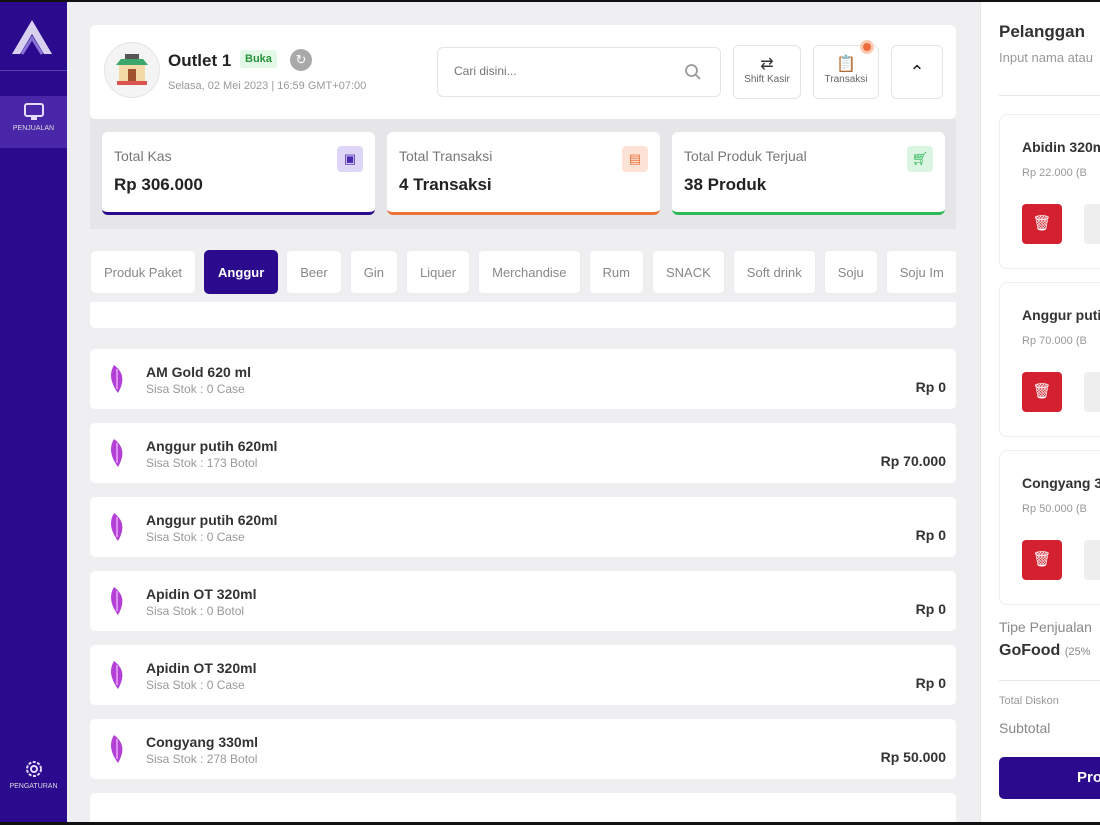 This screenshot has width=1100, height=825. What do you see at coordinates (200, 60) in the screenshot?
I see `outlet-name: Outlet 1` at bounding box center [200, 60].